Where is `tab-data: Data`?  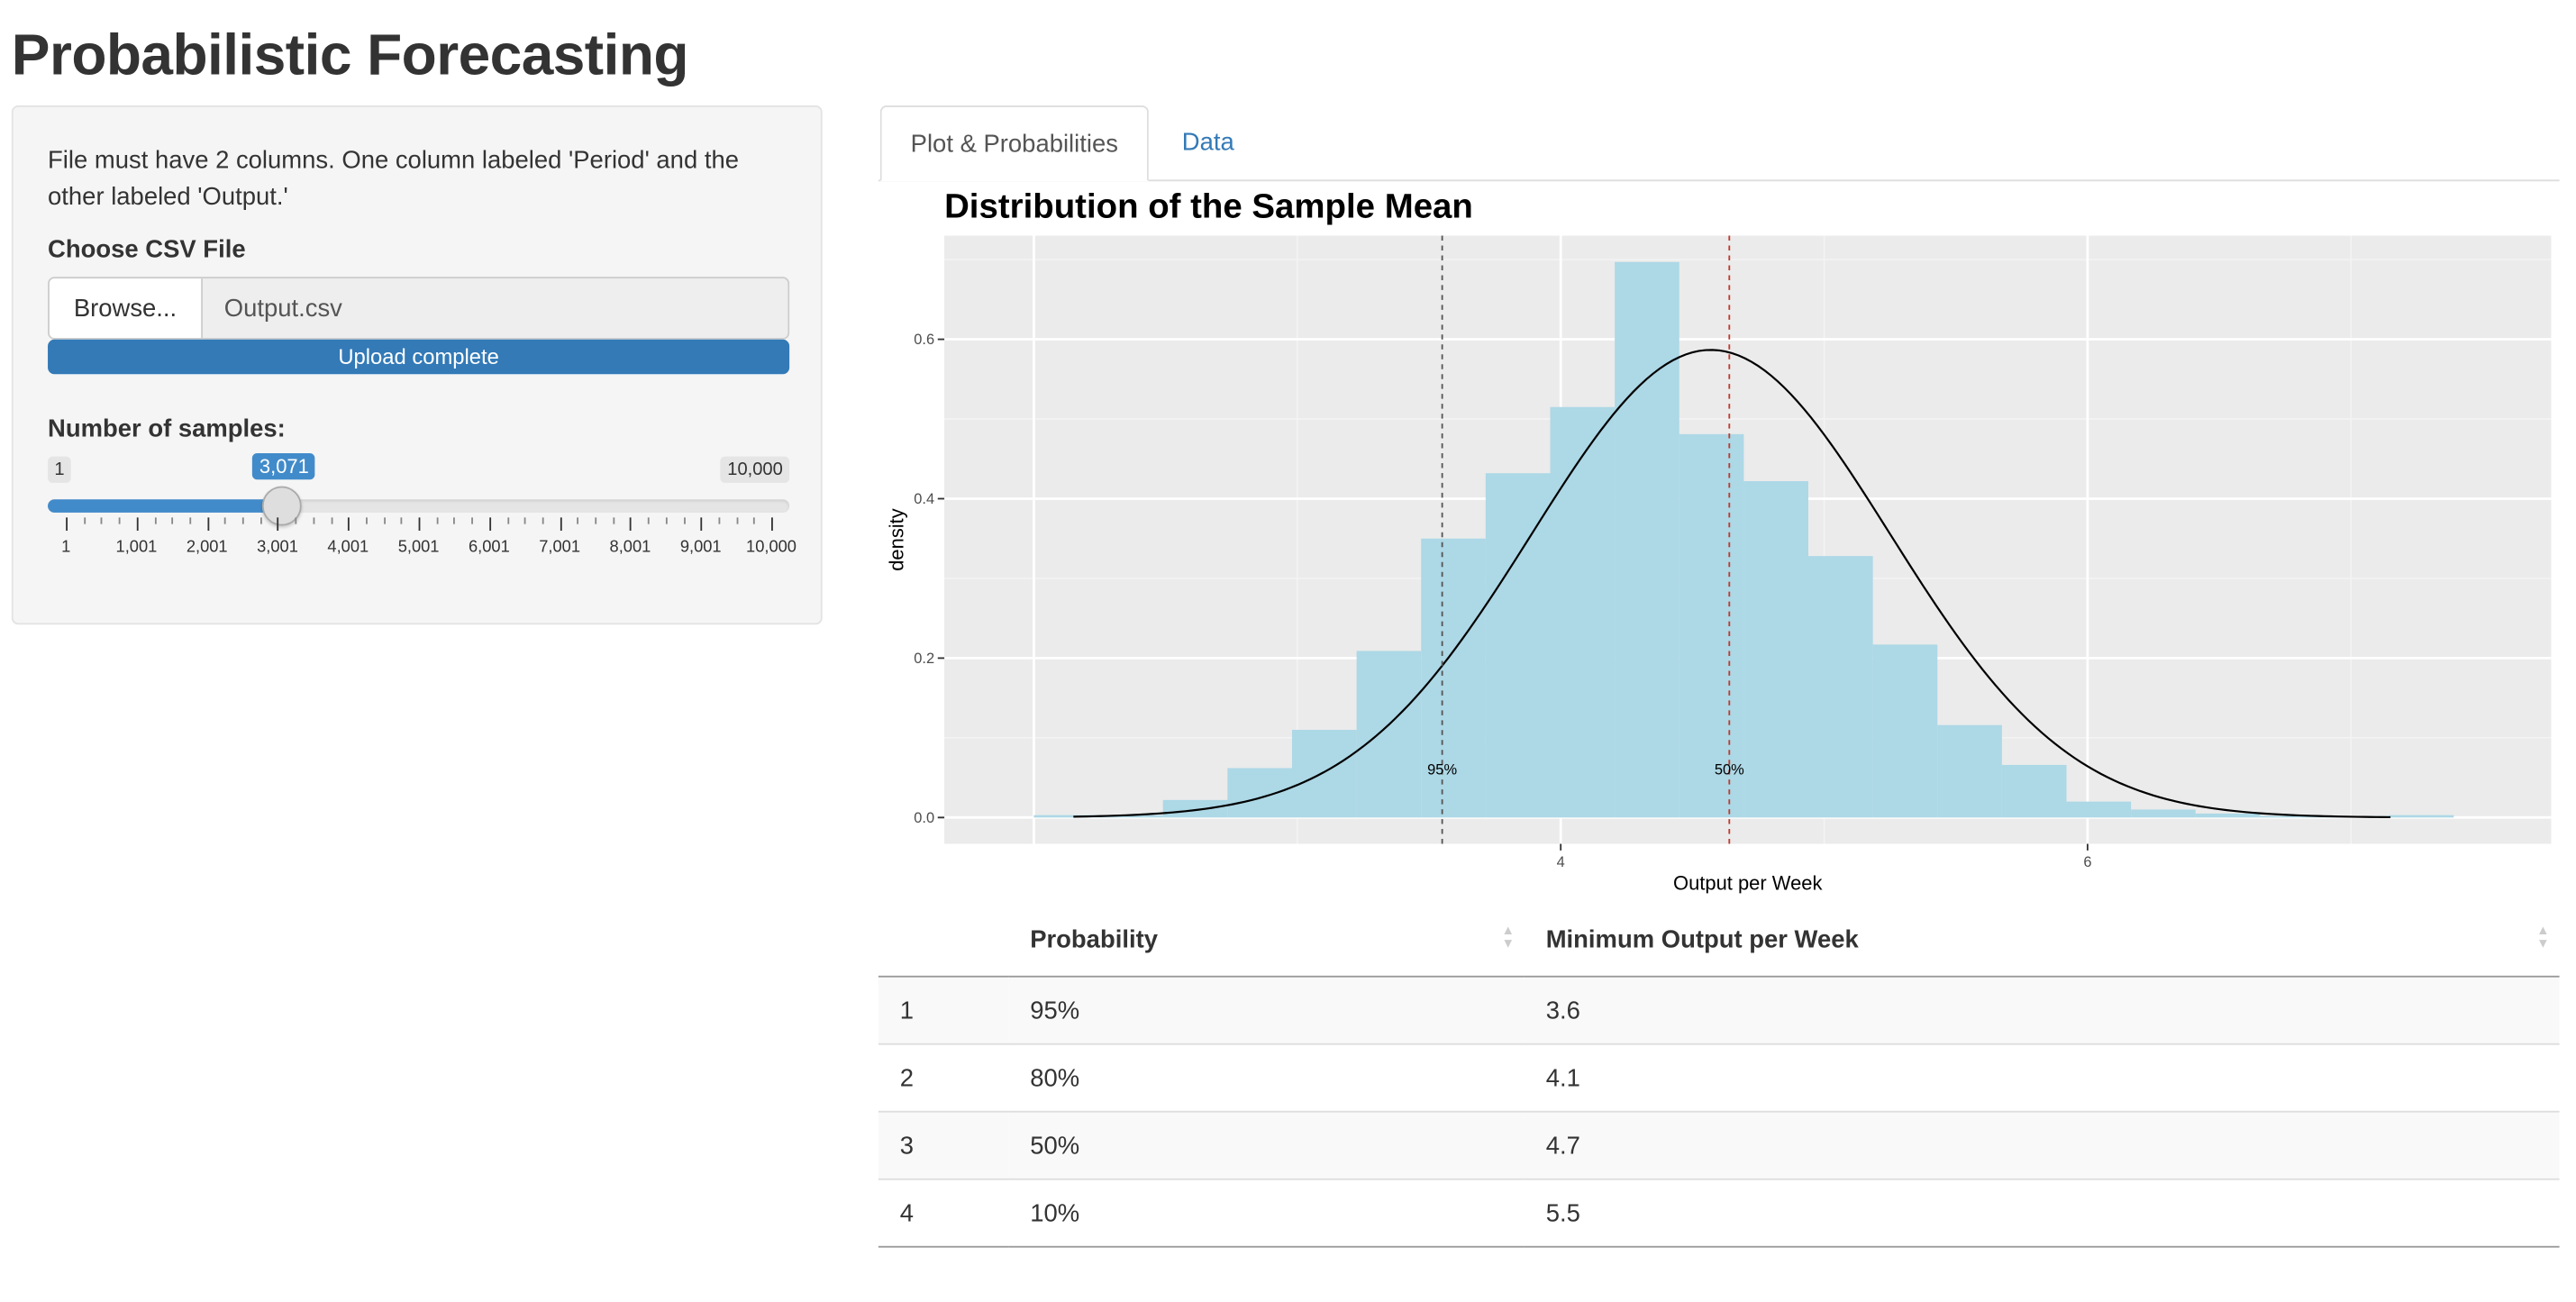
tab-data: Data is located at coordinates (1207, 143).